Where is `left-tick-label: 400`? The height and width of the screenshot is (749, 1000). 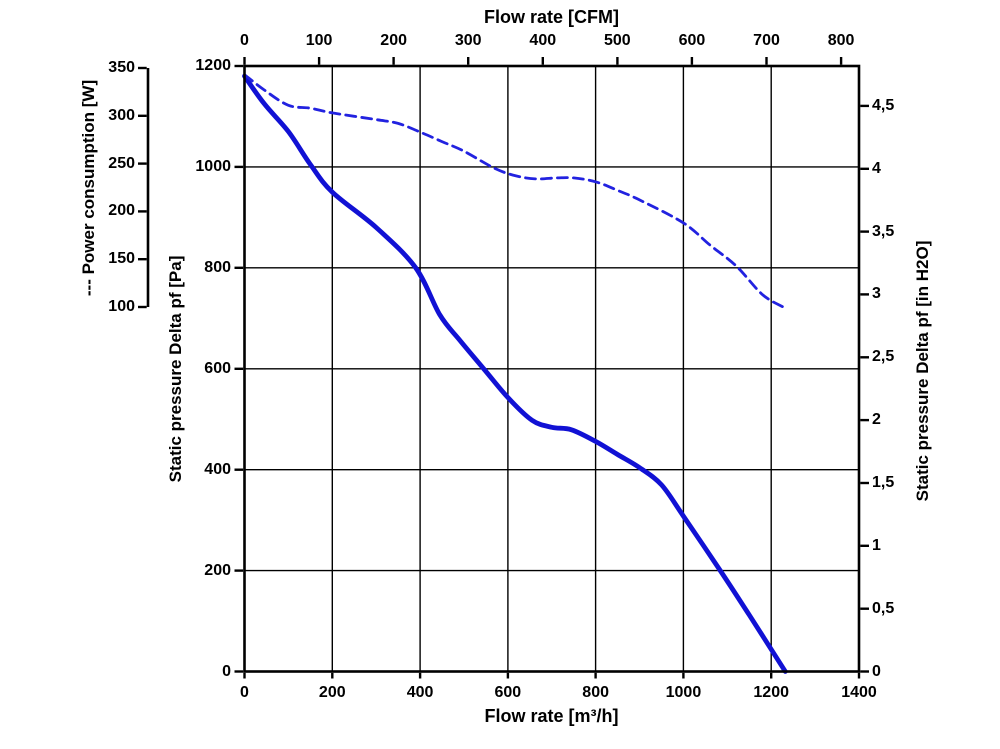 left-tick-label: 400 is located at coordinates (217, 469).